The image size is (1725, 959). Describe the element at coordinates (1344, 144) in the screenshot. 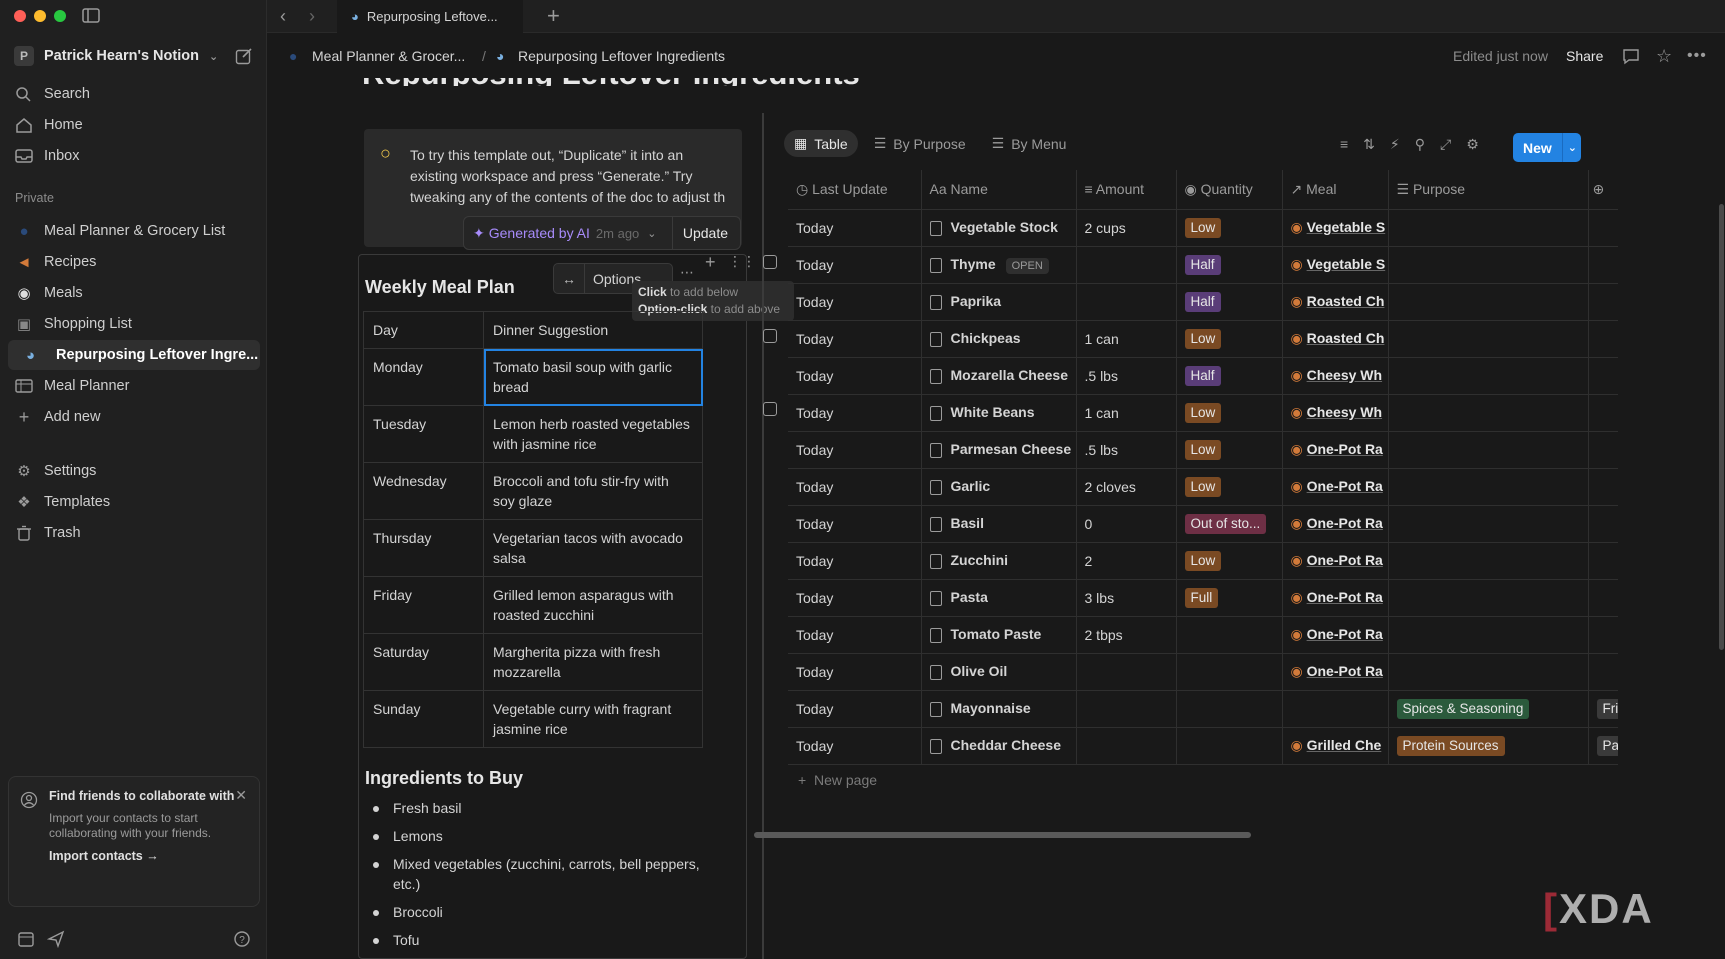

I see `filter-icon: ≡` at that location.